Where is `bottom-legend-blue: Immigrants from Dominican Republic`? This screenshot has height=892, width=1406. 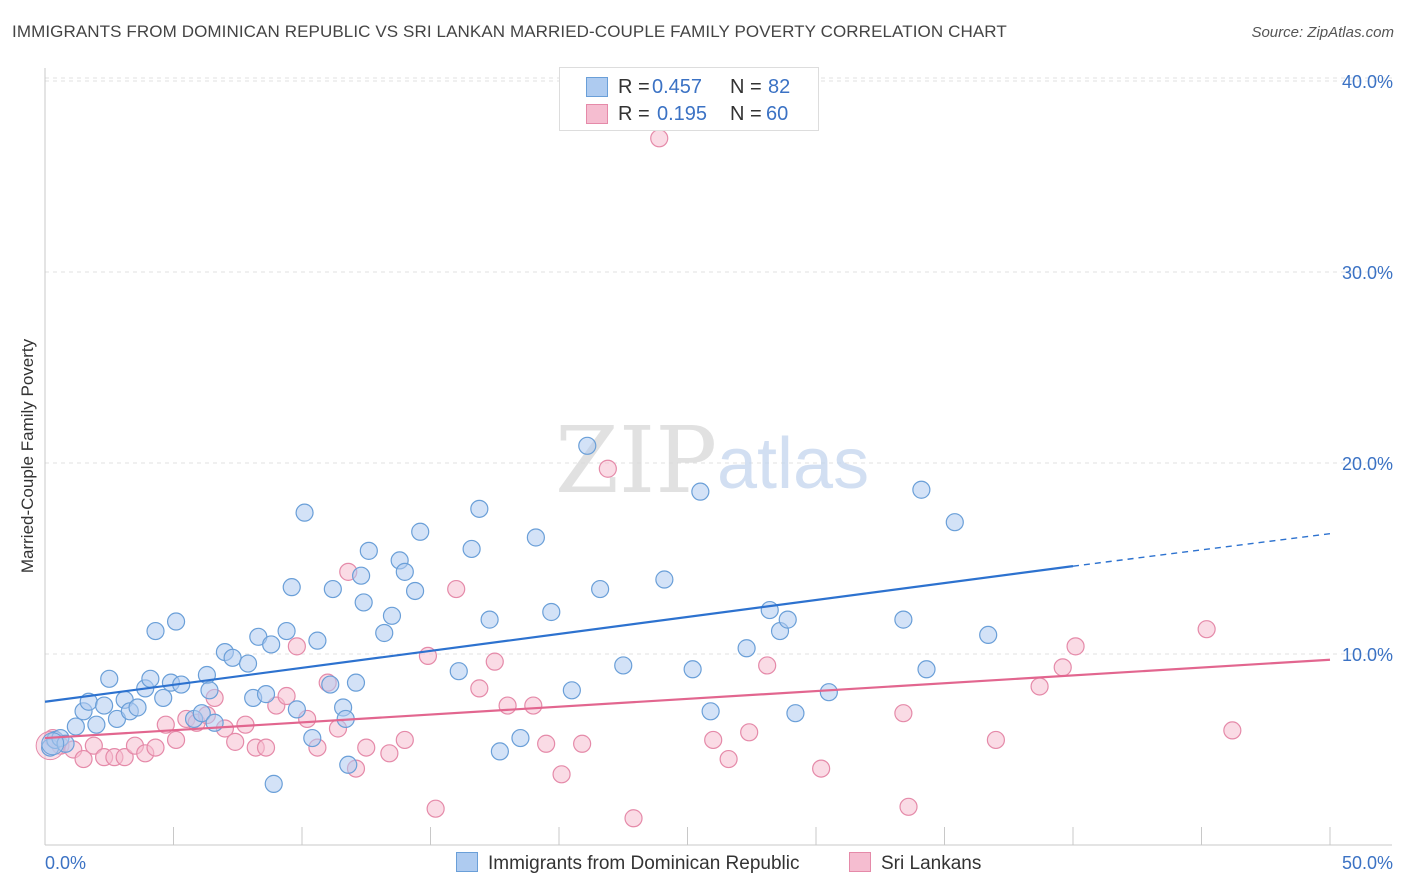
bottom-legend-blue: Immigrants from Dominican Republic is located at coordinates (628, 863).